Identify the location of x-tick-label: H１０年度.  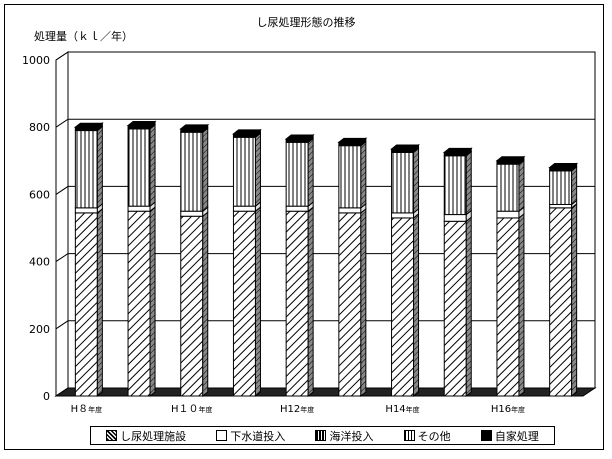
(192, 409).